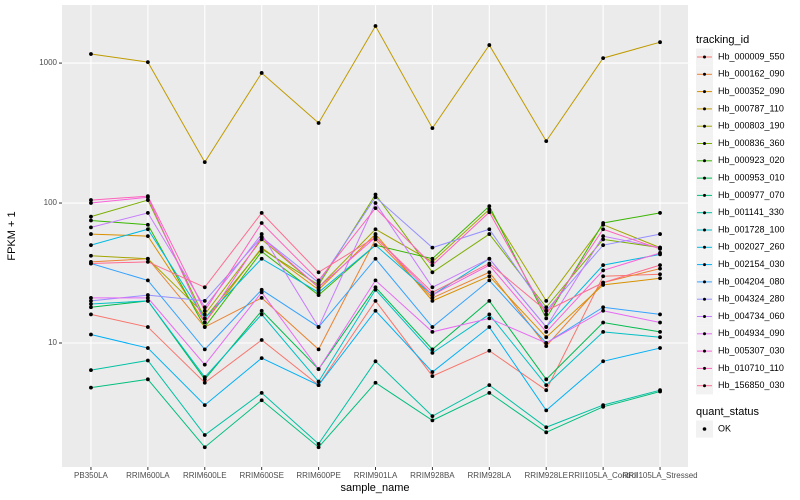  What do you see at coordinates (205, 475) in the screenshot?
I see `x-tick-label: RRIM600LE` at bounding box center [205, 475].